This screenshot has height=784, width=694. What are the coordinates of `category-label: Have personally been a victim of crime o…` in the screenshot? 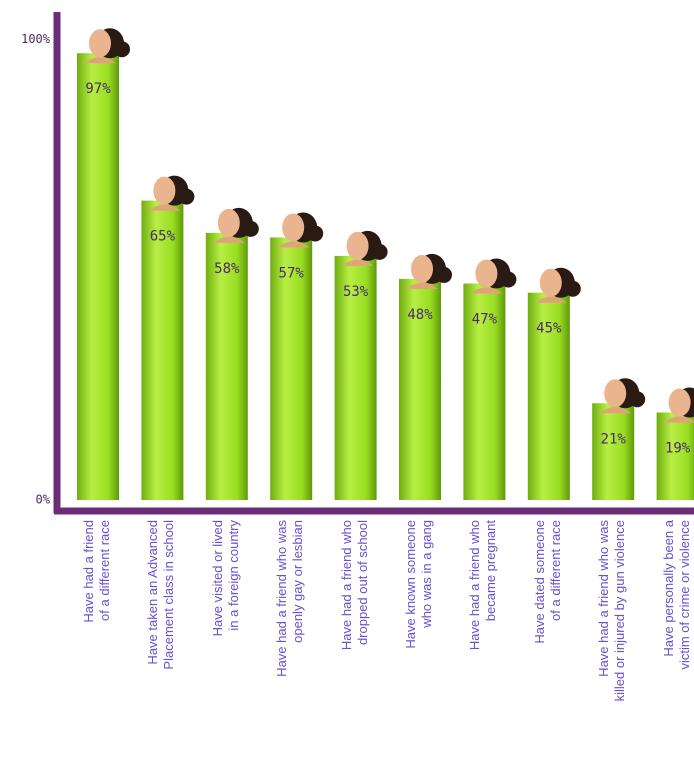 It's located at (676, 595).